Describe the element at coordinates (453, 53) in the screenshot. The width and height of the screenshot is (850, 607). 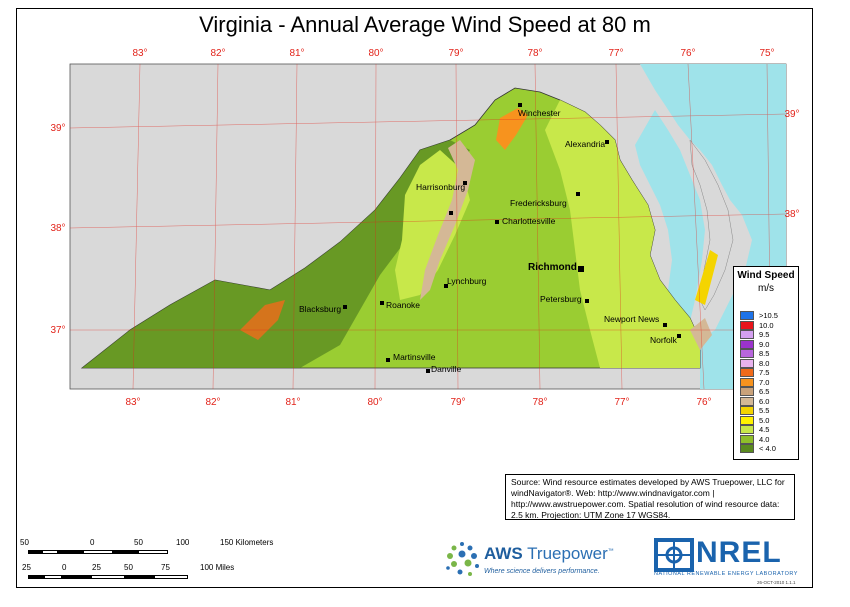
I see `top-longitude-labels: 83° 82° 81° 80° 79° 78° 77° 76° 75°` at that location.